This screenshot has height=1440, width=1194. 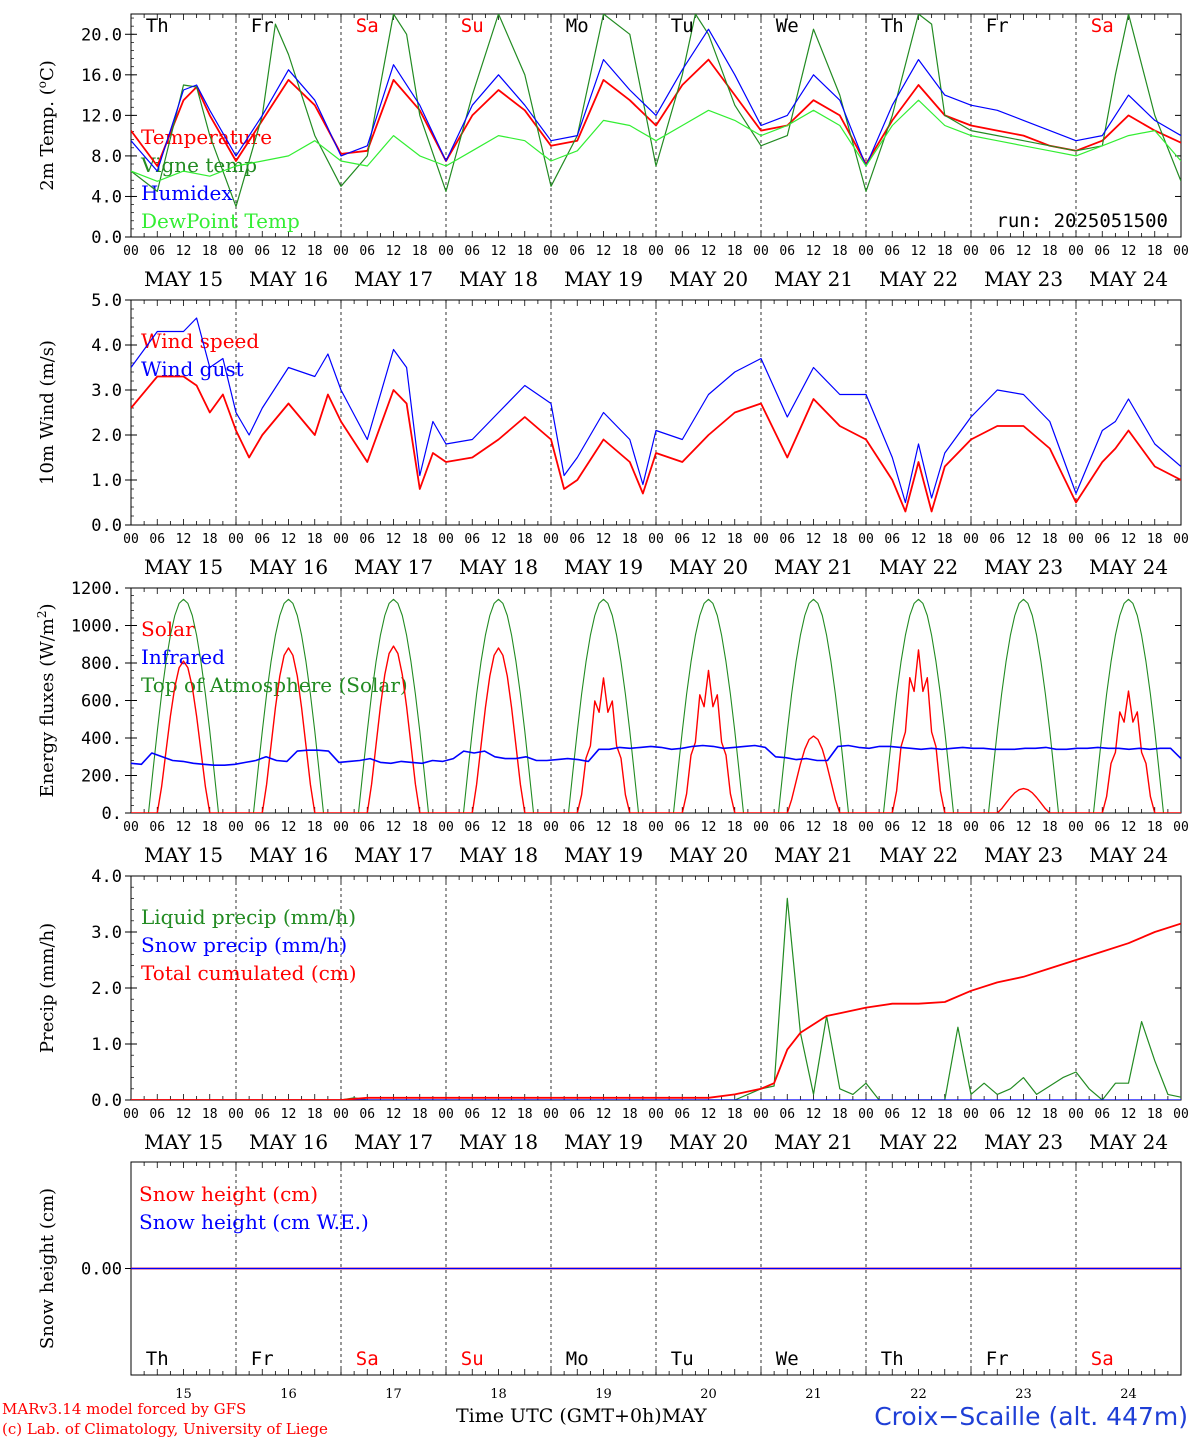 What do you see at coordinates (106, 436) in the screenshot?
I see `y-tick-label: 2.0` at bounding box center [106, 436].